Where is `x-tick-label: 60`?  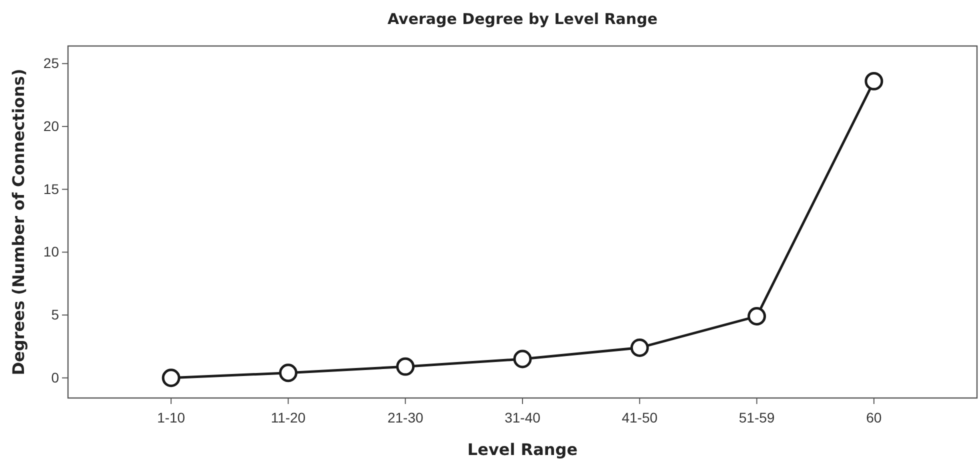 x-tick-label: 60 is located at coordinates (874, 417).